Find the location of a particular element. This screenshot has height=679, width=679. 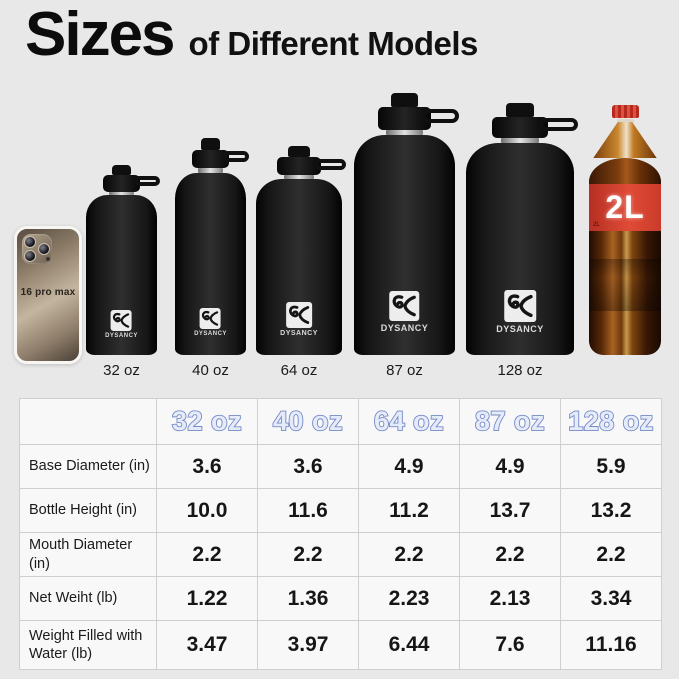

row-label-basediameterin: Base Diameter (in) is located at coordinates (88, 466).